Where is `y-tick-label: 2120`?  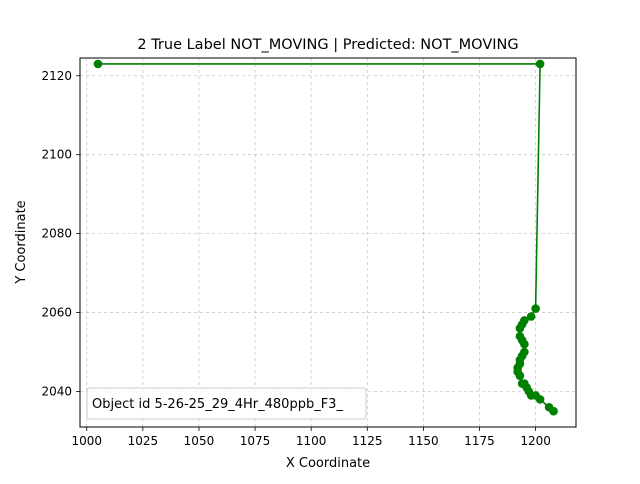
y-tick-label: 2120 is located at coordinates (56, 76).